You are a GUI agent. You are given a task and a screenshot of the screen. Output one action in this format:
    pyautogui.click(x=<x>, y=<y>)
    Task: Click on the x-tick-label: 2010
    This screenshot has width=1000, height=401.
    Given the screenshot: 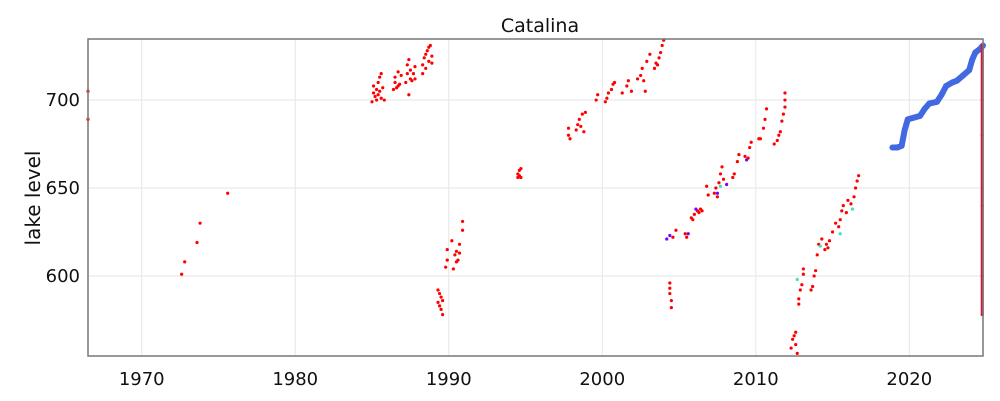 What is the action you would take?
    pyautogui.click(x=756, y=379)
    